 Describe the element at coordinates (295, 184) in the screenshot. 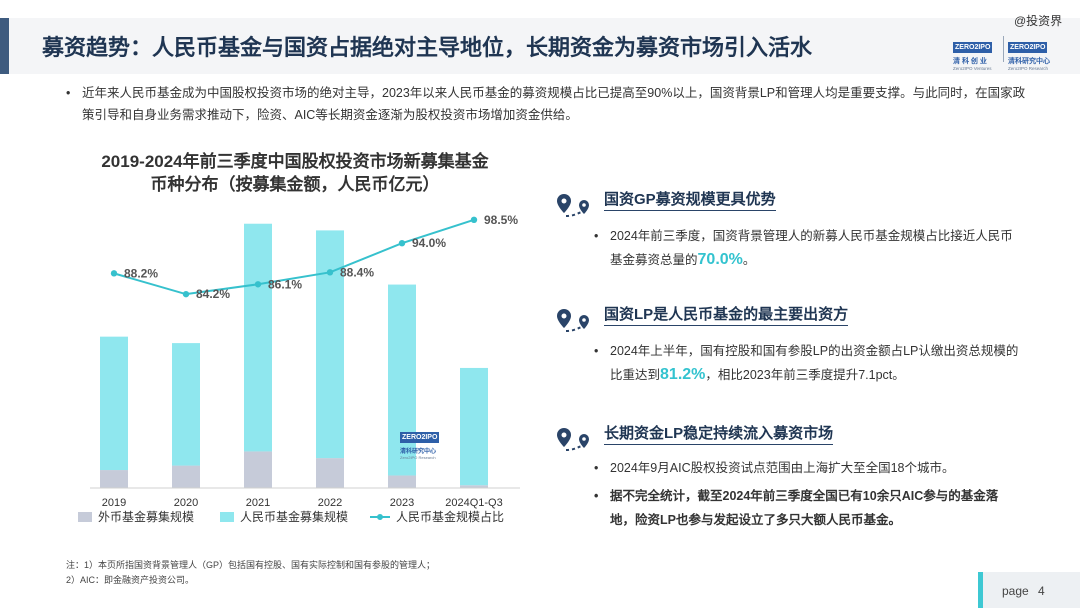

I see `chart-title-line2: 币种分布（按募集金额，人民币亿元）` at that location.